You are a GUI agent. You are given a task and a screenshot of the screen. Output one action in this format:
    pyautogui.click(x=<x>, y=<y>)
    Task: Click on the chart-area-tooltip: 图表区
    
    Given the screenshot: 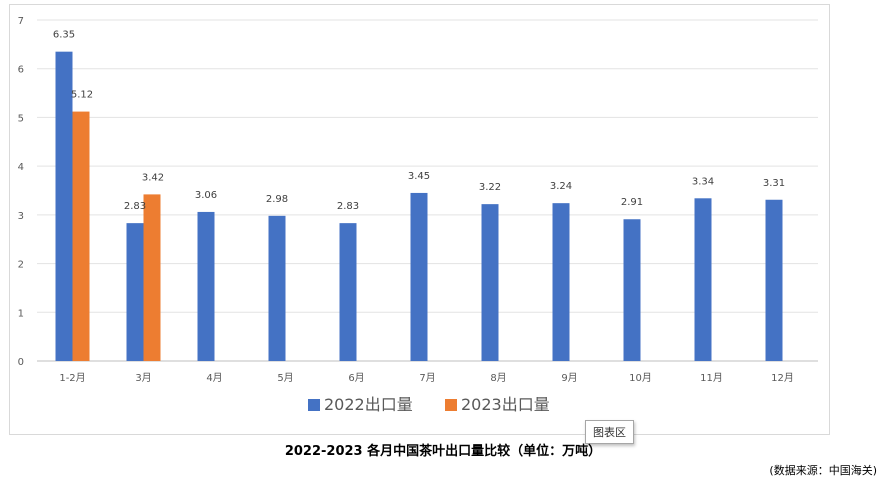 What is the action you would take?
    pyautogui.click(x=609, y=432)
    